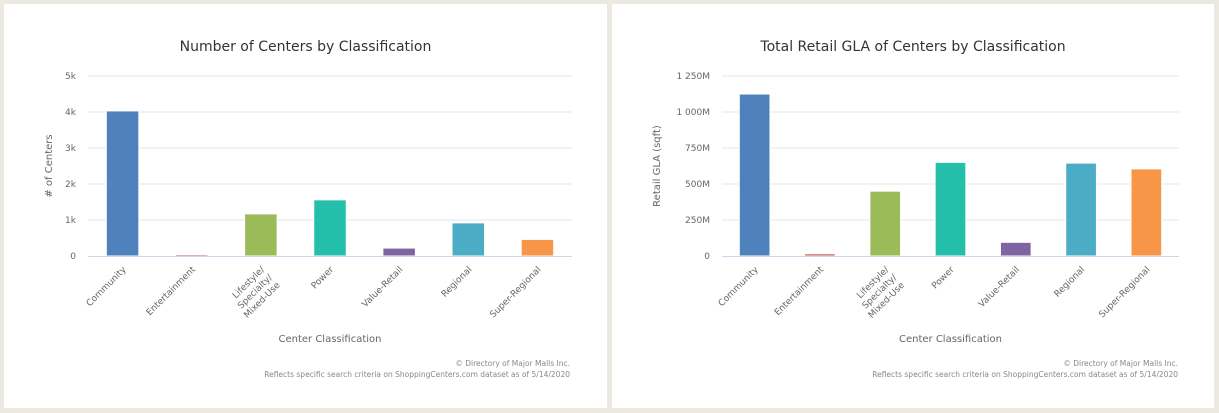  What do you see at coordinates (71, 77) in the screenshot?
I see `y-tick-label: 5k` at bounding box center [71, 77].